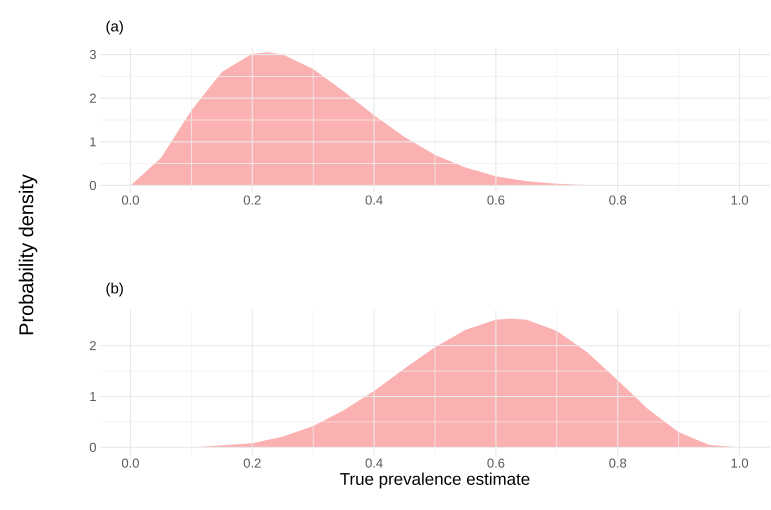 This screenshot has width=771, height=510. Describe the element at coordinates (435, 480) in the screenshot. I see `x-axis-title: True prevalence estimate` at that location.